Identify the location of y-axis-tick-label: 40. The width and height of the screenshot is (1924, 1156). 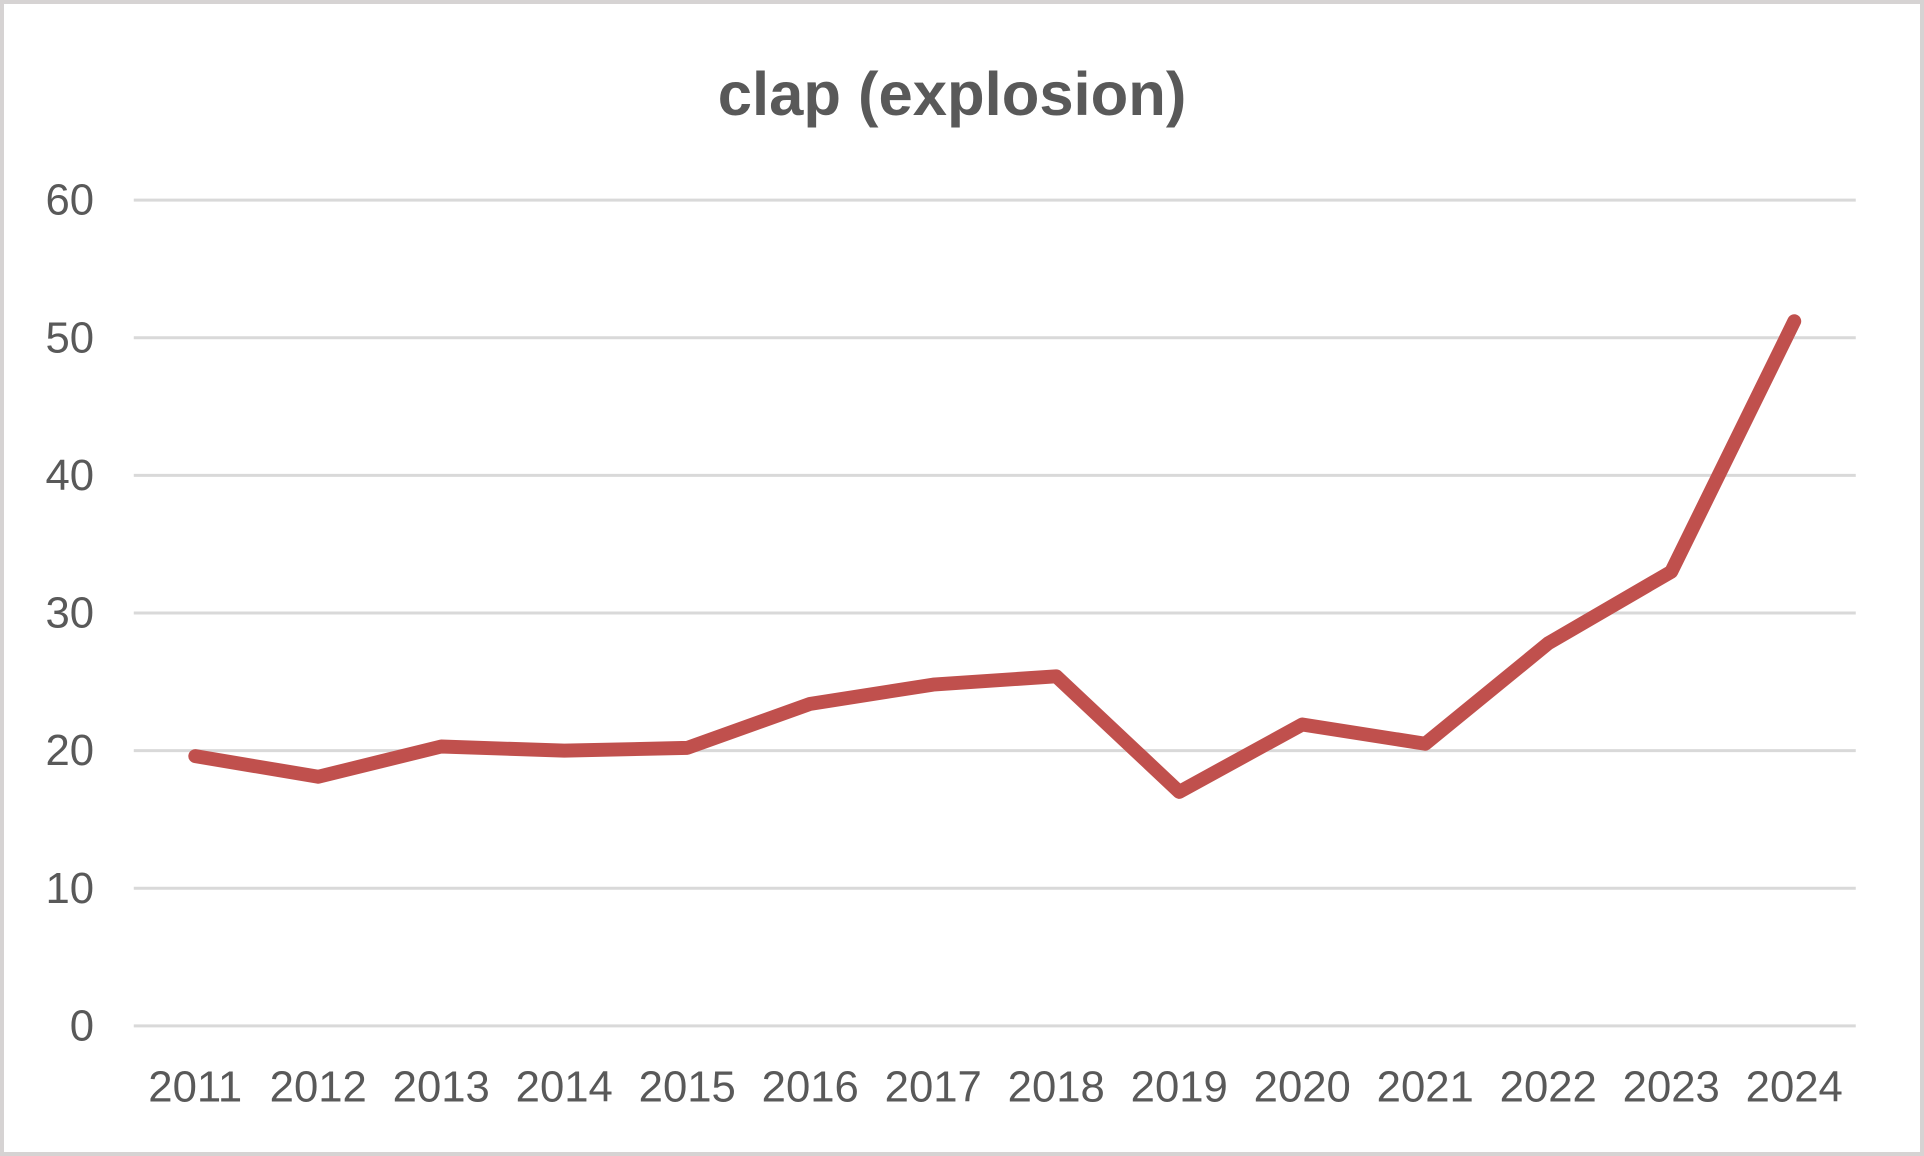
(69, 475).